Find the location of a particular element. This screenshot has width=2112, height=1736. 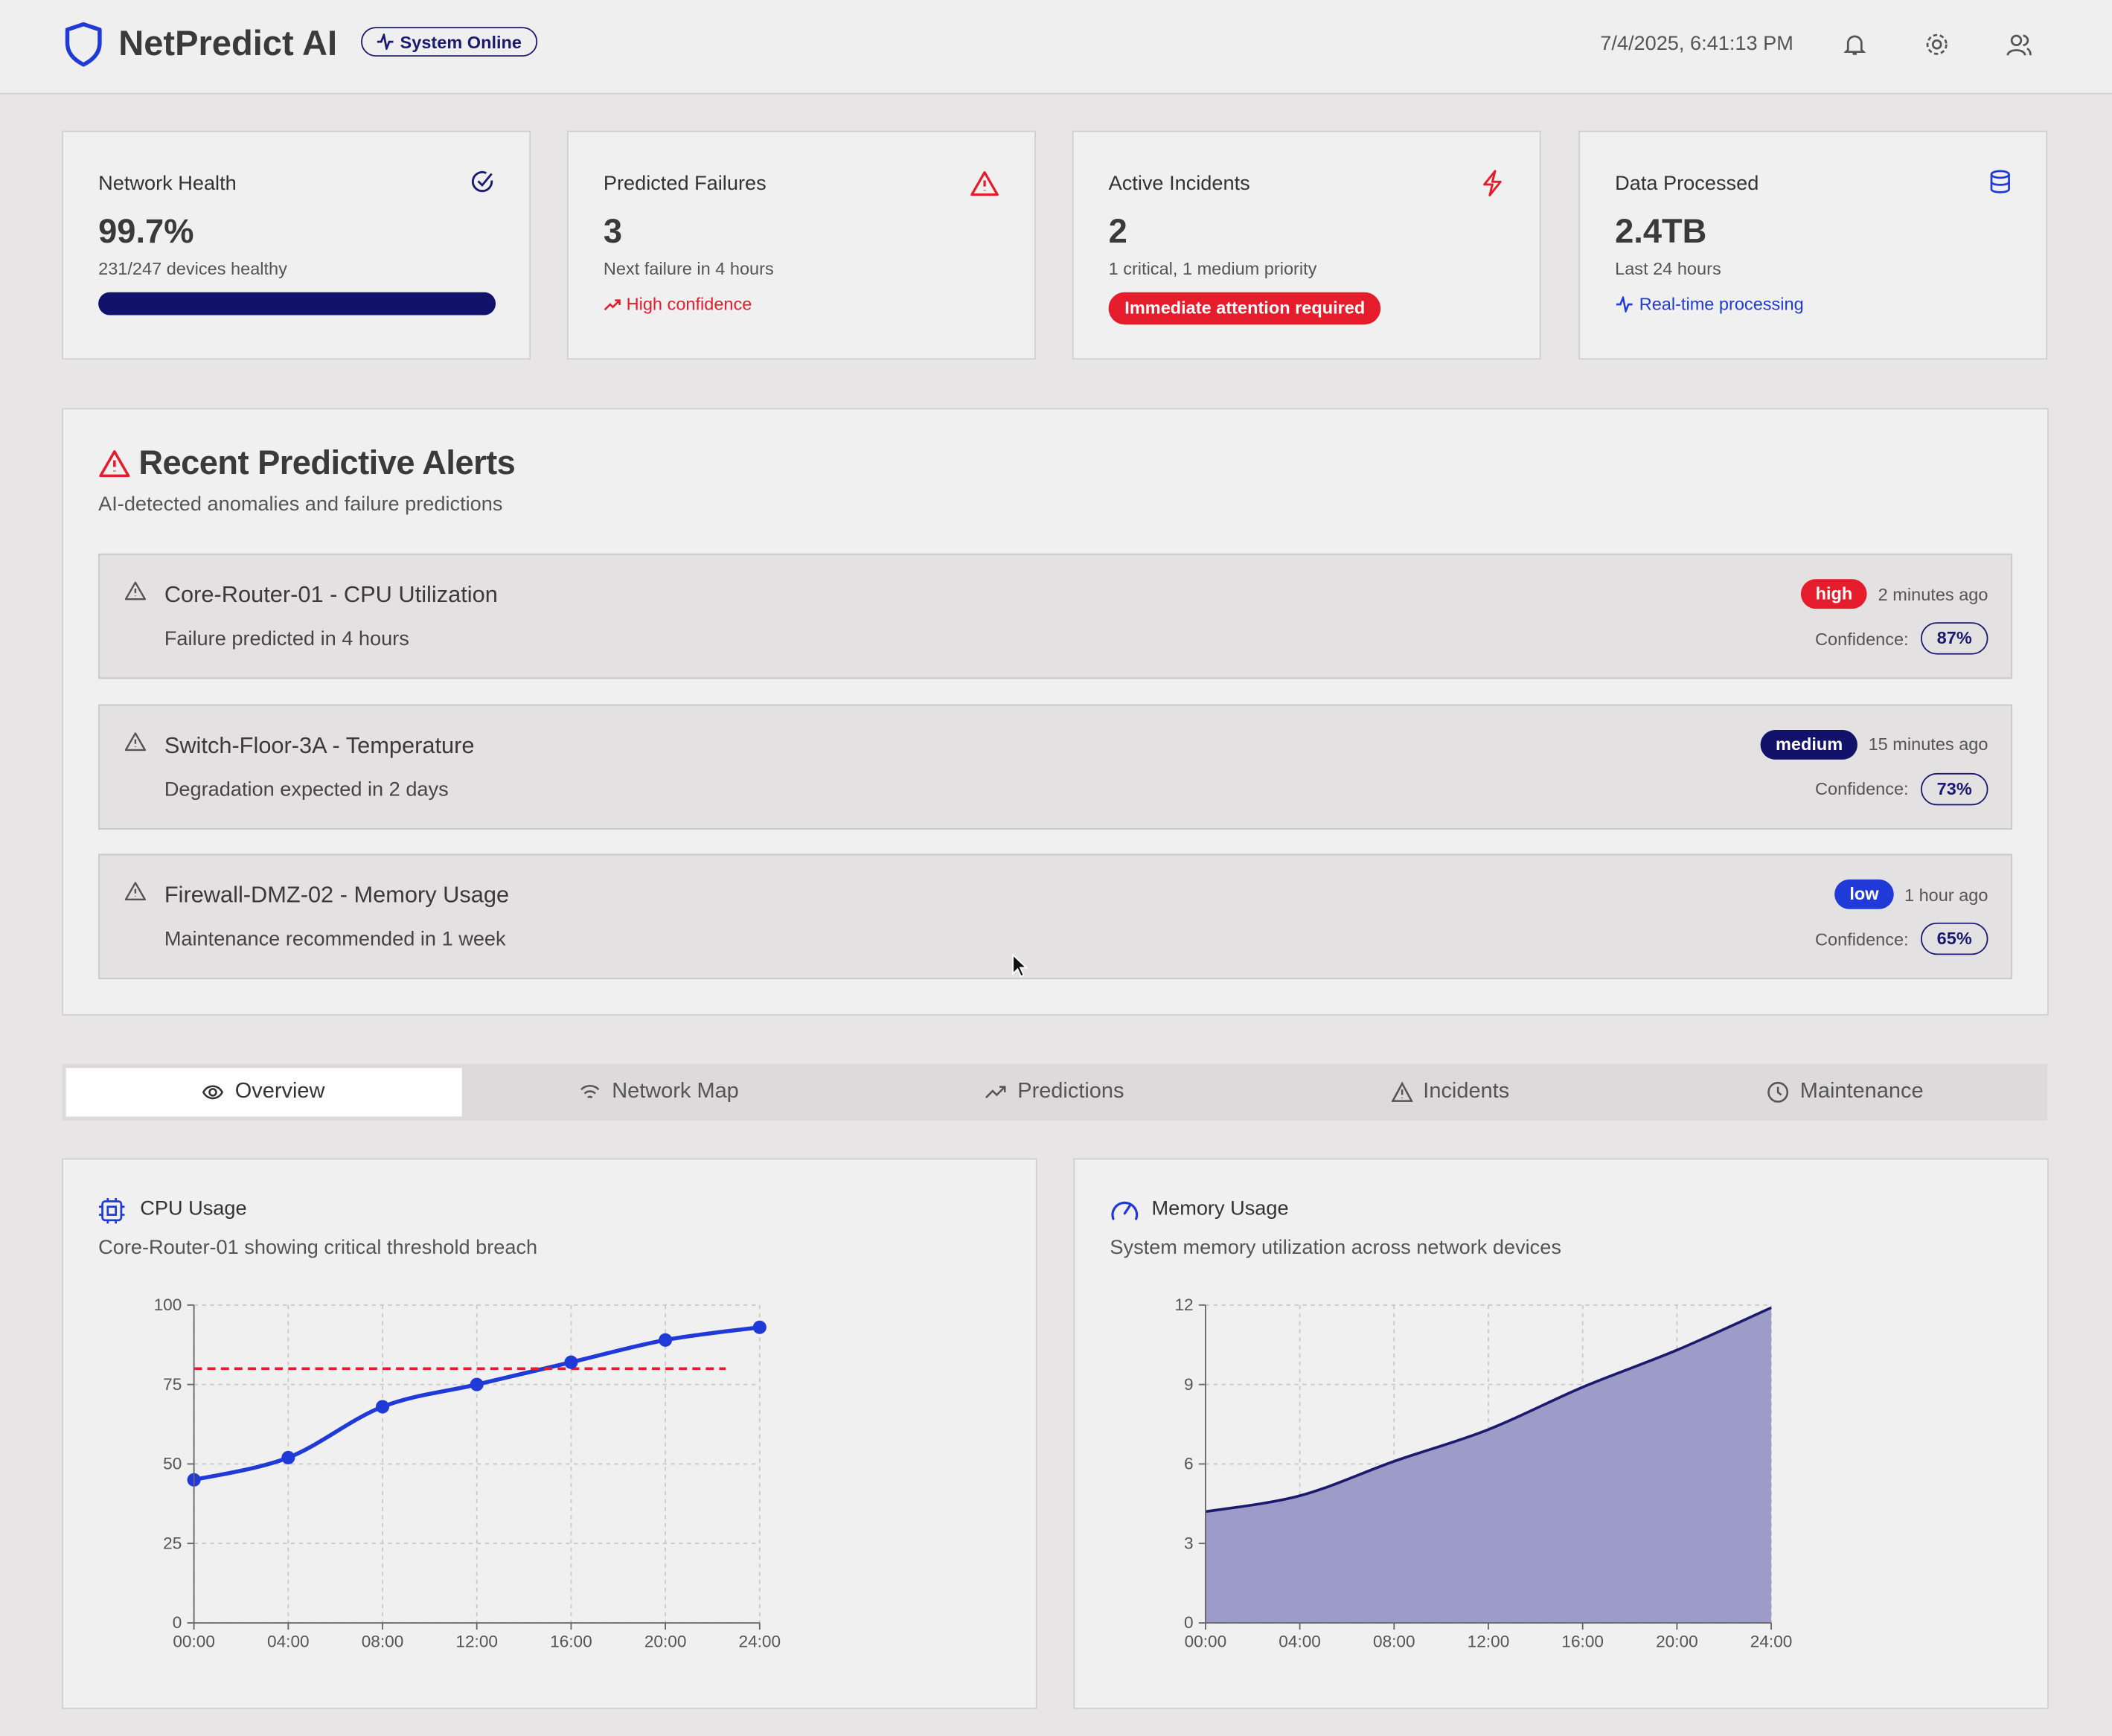

chart-title: Memory Usage is located at coordinates (1220, 1208).